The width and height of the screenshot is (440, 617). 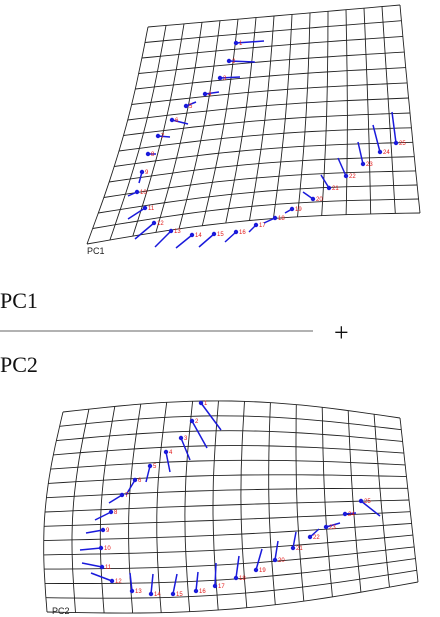 What do you see at coordinates (198, 236) in the screenshot?
I see `landmark-number-14: 14` at bounding box center [198, 236].